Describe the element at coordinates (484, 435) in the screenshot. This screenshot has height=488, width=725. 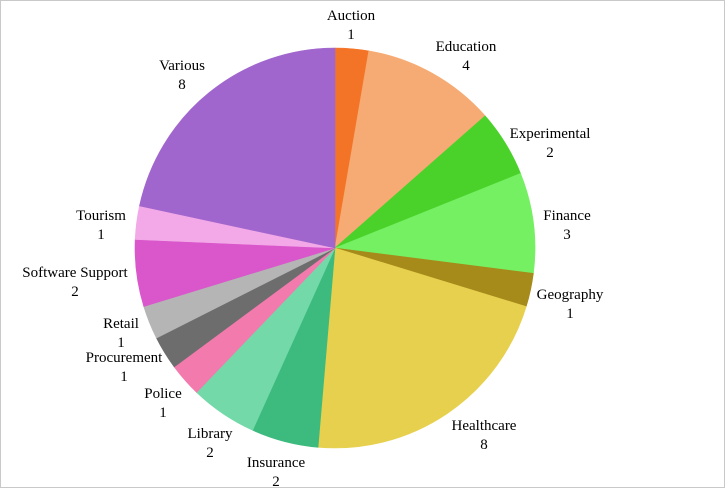
I see `slice-label-healthcare: Healthcare 8` at that location.